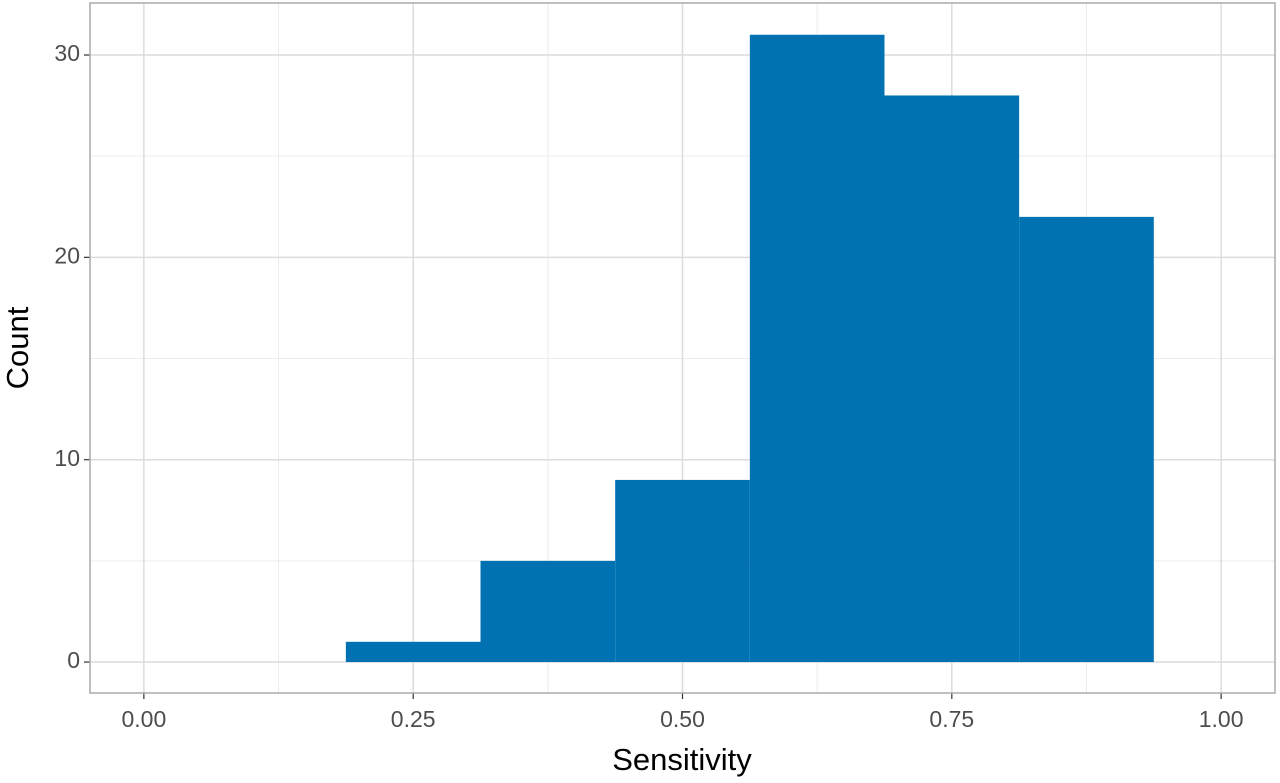 Image resolution: width=1280 pixels, height=783 pixels. I want to click on x-tick-label: 0.00, so click(143, 719).